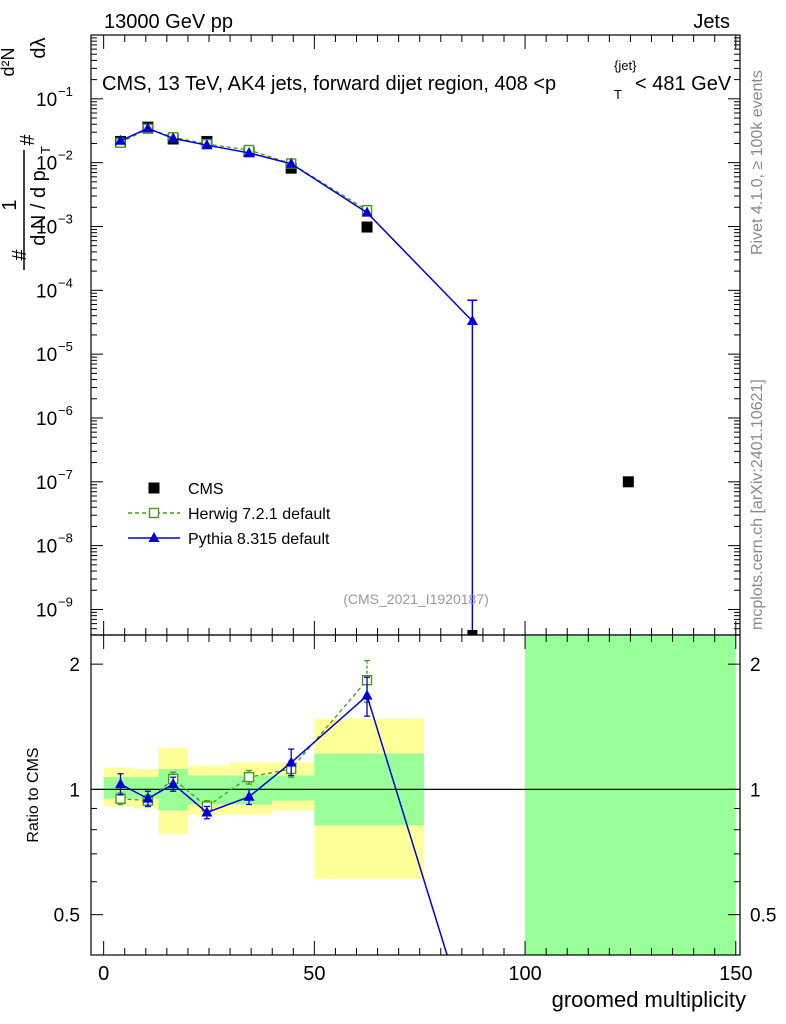 This screenshot has height=1024, width=786. Describe the element at coordinates (10, 204) in the screenshot. I see `ylabel-one: 1` at that location.